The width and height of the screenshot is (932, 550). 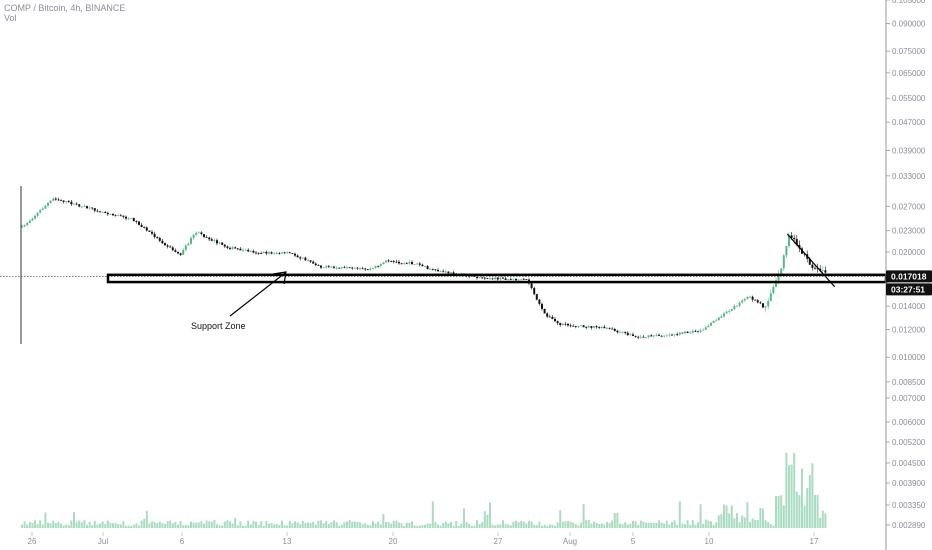 What do you see at coordinates (909, 289) in the screenshot?
I see `countdown-badge-box` at bounding box center [909, 289].